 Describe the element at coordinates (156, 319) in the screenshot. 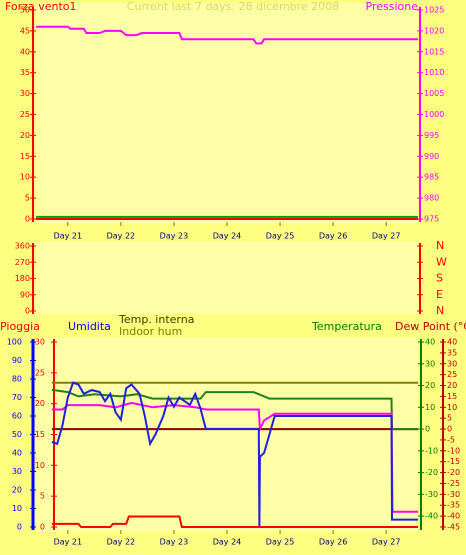

I see `legend-entry: Temp. interna` at that location.